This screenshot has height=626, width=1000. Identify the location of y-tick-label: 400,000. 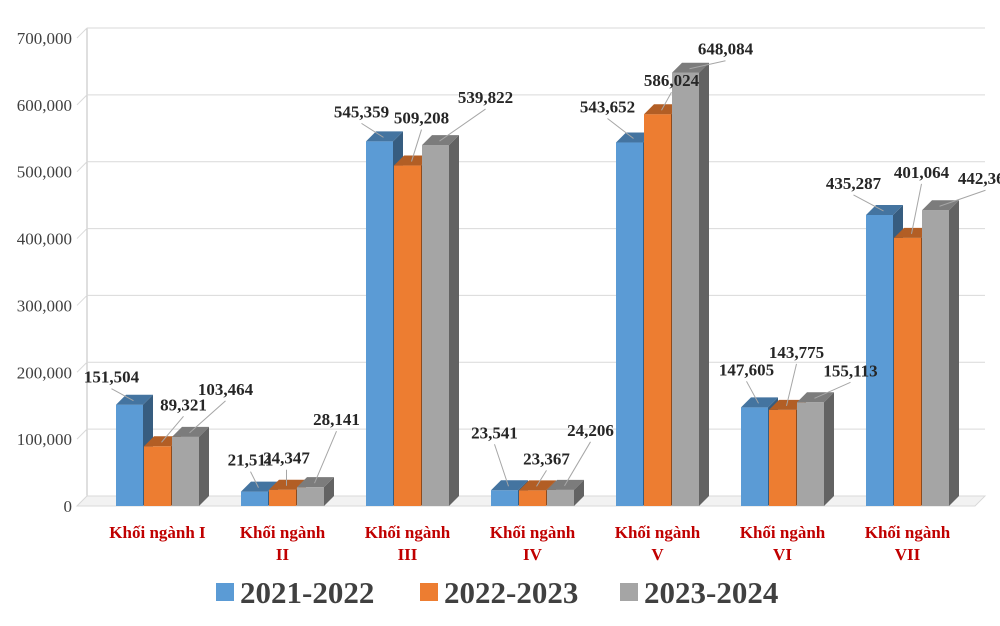
(44, 239).